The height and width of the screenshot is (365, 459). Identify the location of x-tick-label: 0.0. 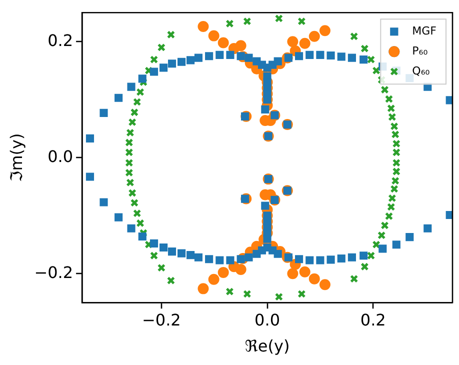
(267, 320).